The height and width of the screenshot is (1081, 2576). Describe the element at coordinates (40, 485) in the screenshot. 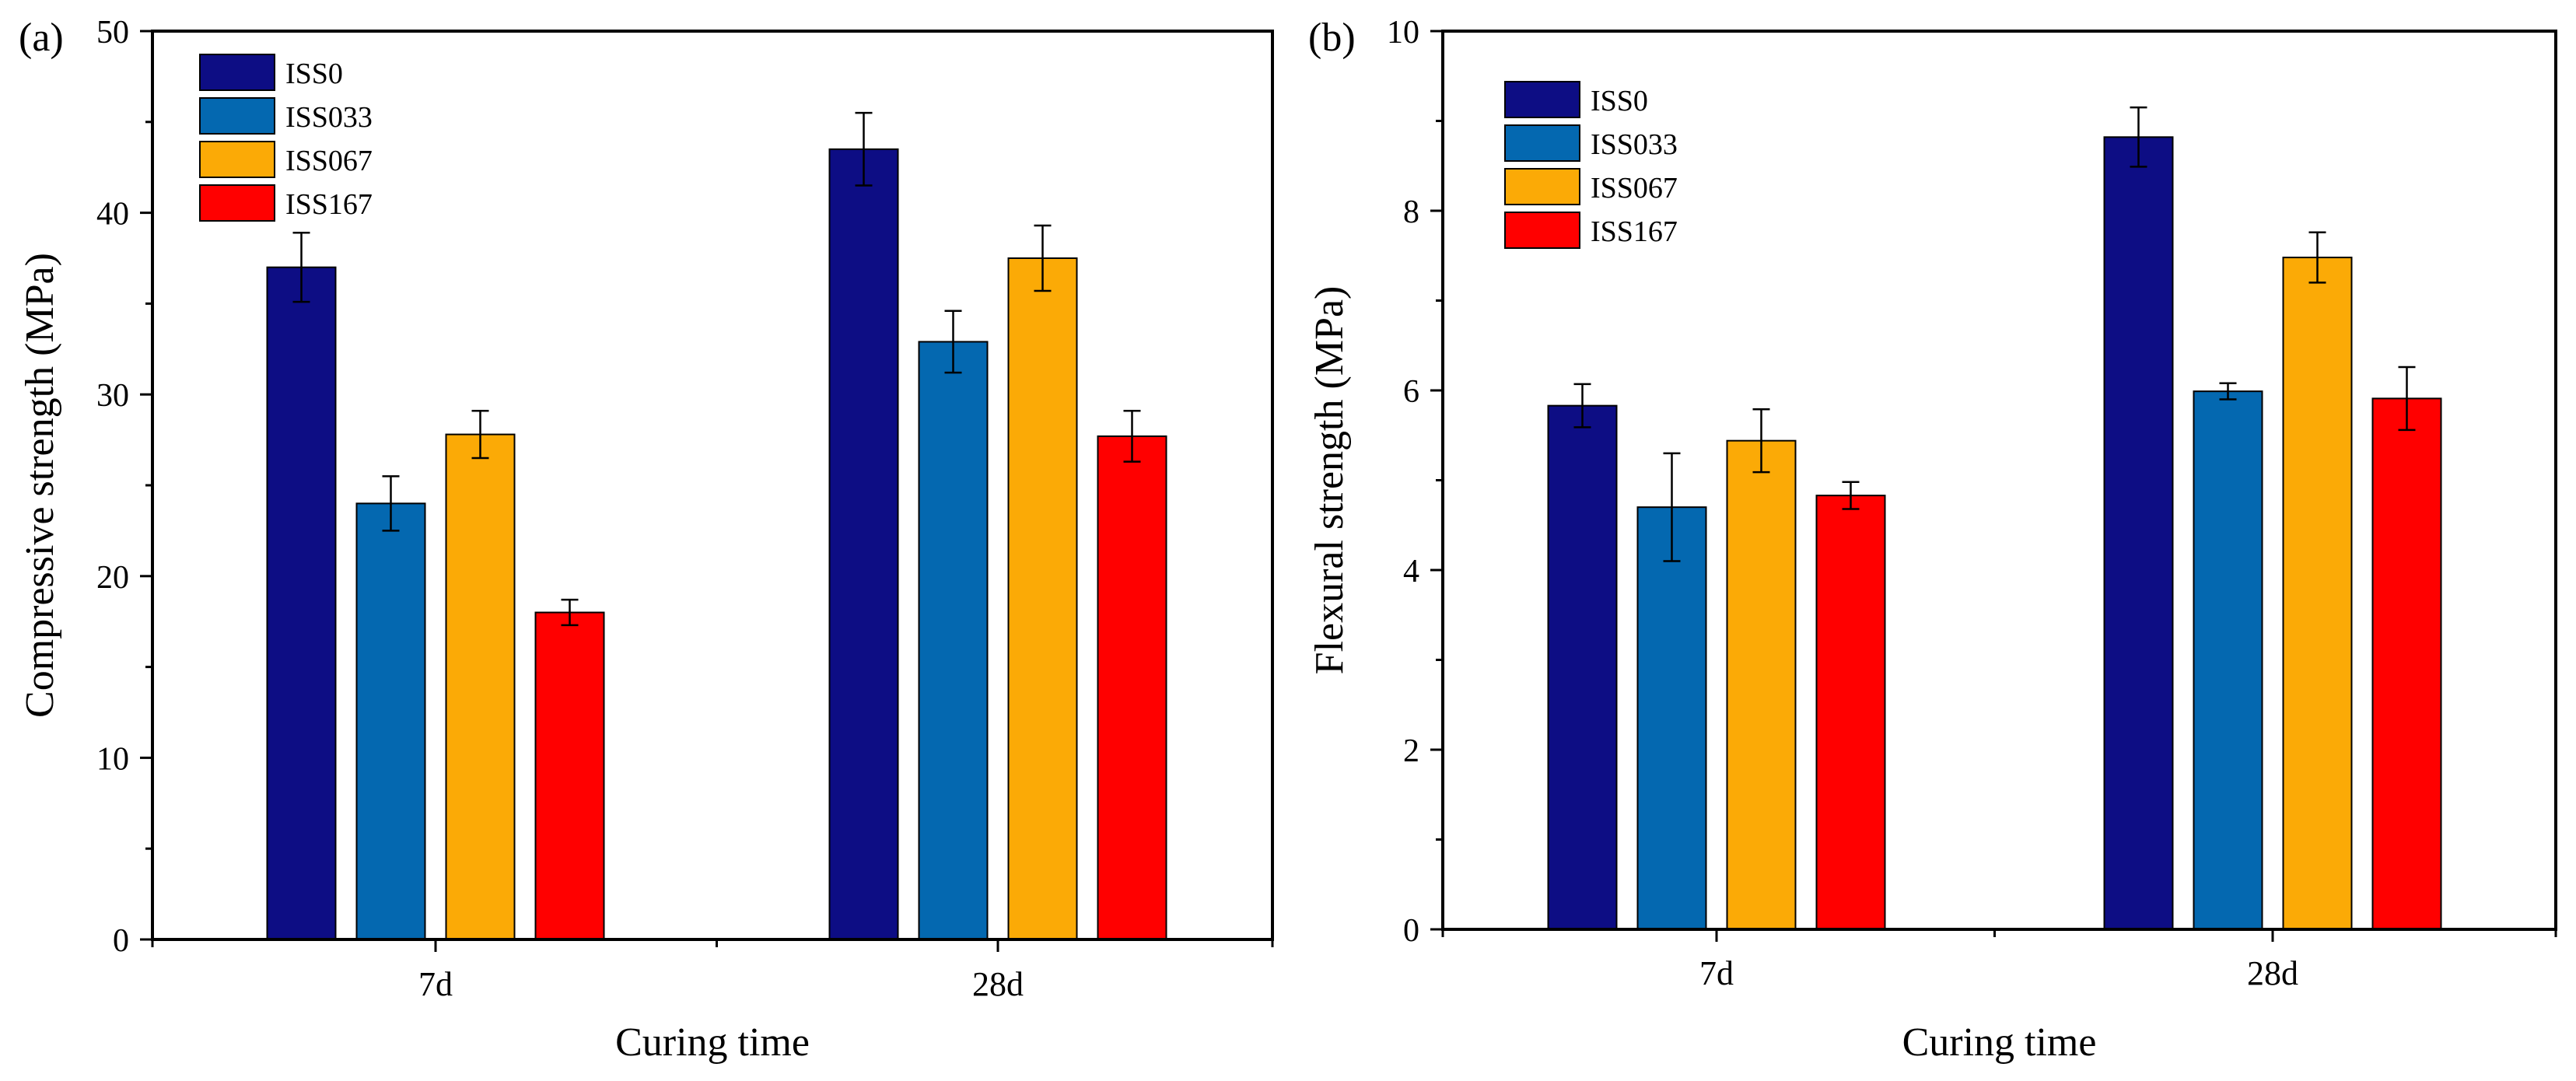

I see `y-axis-title: Compressive strength (MPa)` at that location.